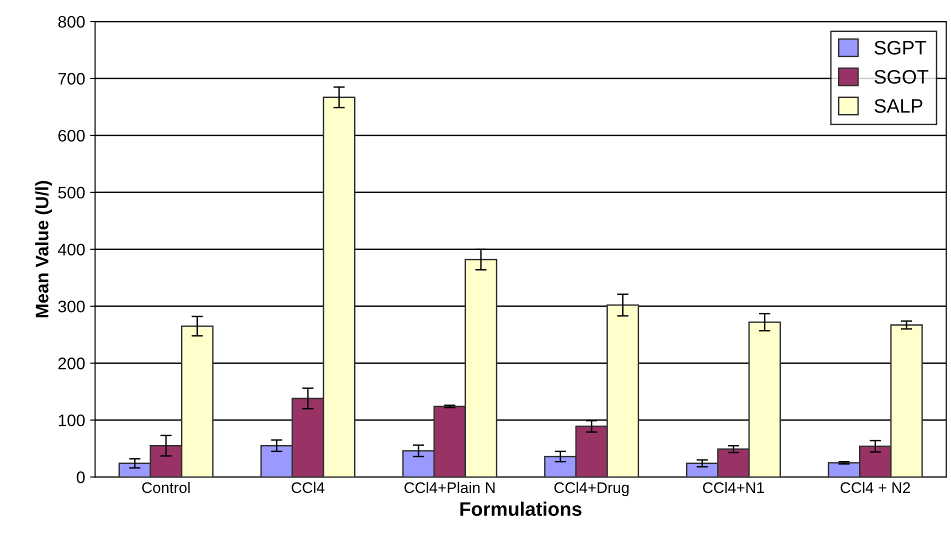 The height and width of the screenshot is (539, 951). Describe the element at coordinates (71, 22) in the screenshot. I see `y-tick-label: 800` at that location.